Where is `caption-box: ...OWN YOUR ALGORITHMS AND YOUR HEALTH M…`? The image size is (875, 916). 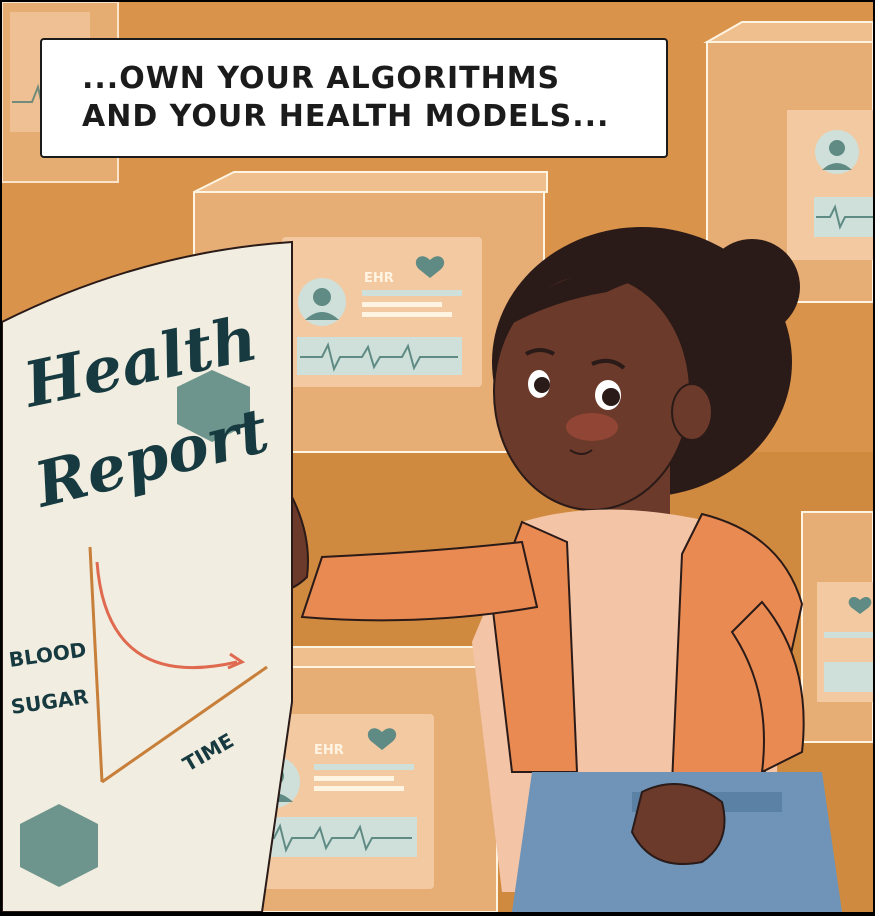 caption-box: ...OWN YOUR ALGORITHMS AND YOUR HEALTH M… is located at coordinates (354, 98).